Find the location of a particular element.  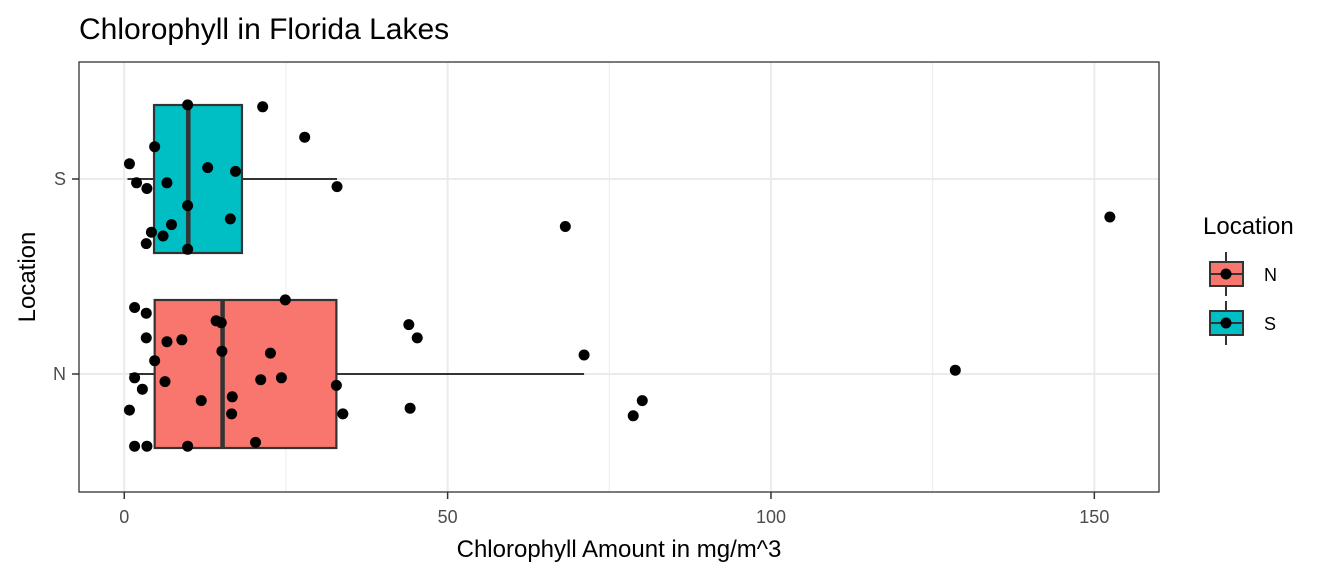

x-tick-label: 100 is located at coordinates (771, 517).